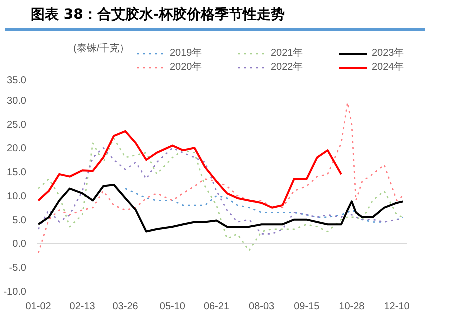  Describe the element at coordinates (83, 307) in the screenshot. I see `x-tick-label: 02-13` at that location.